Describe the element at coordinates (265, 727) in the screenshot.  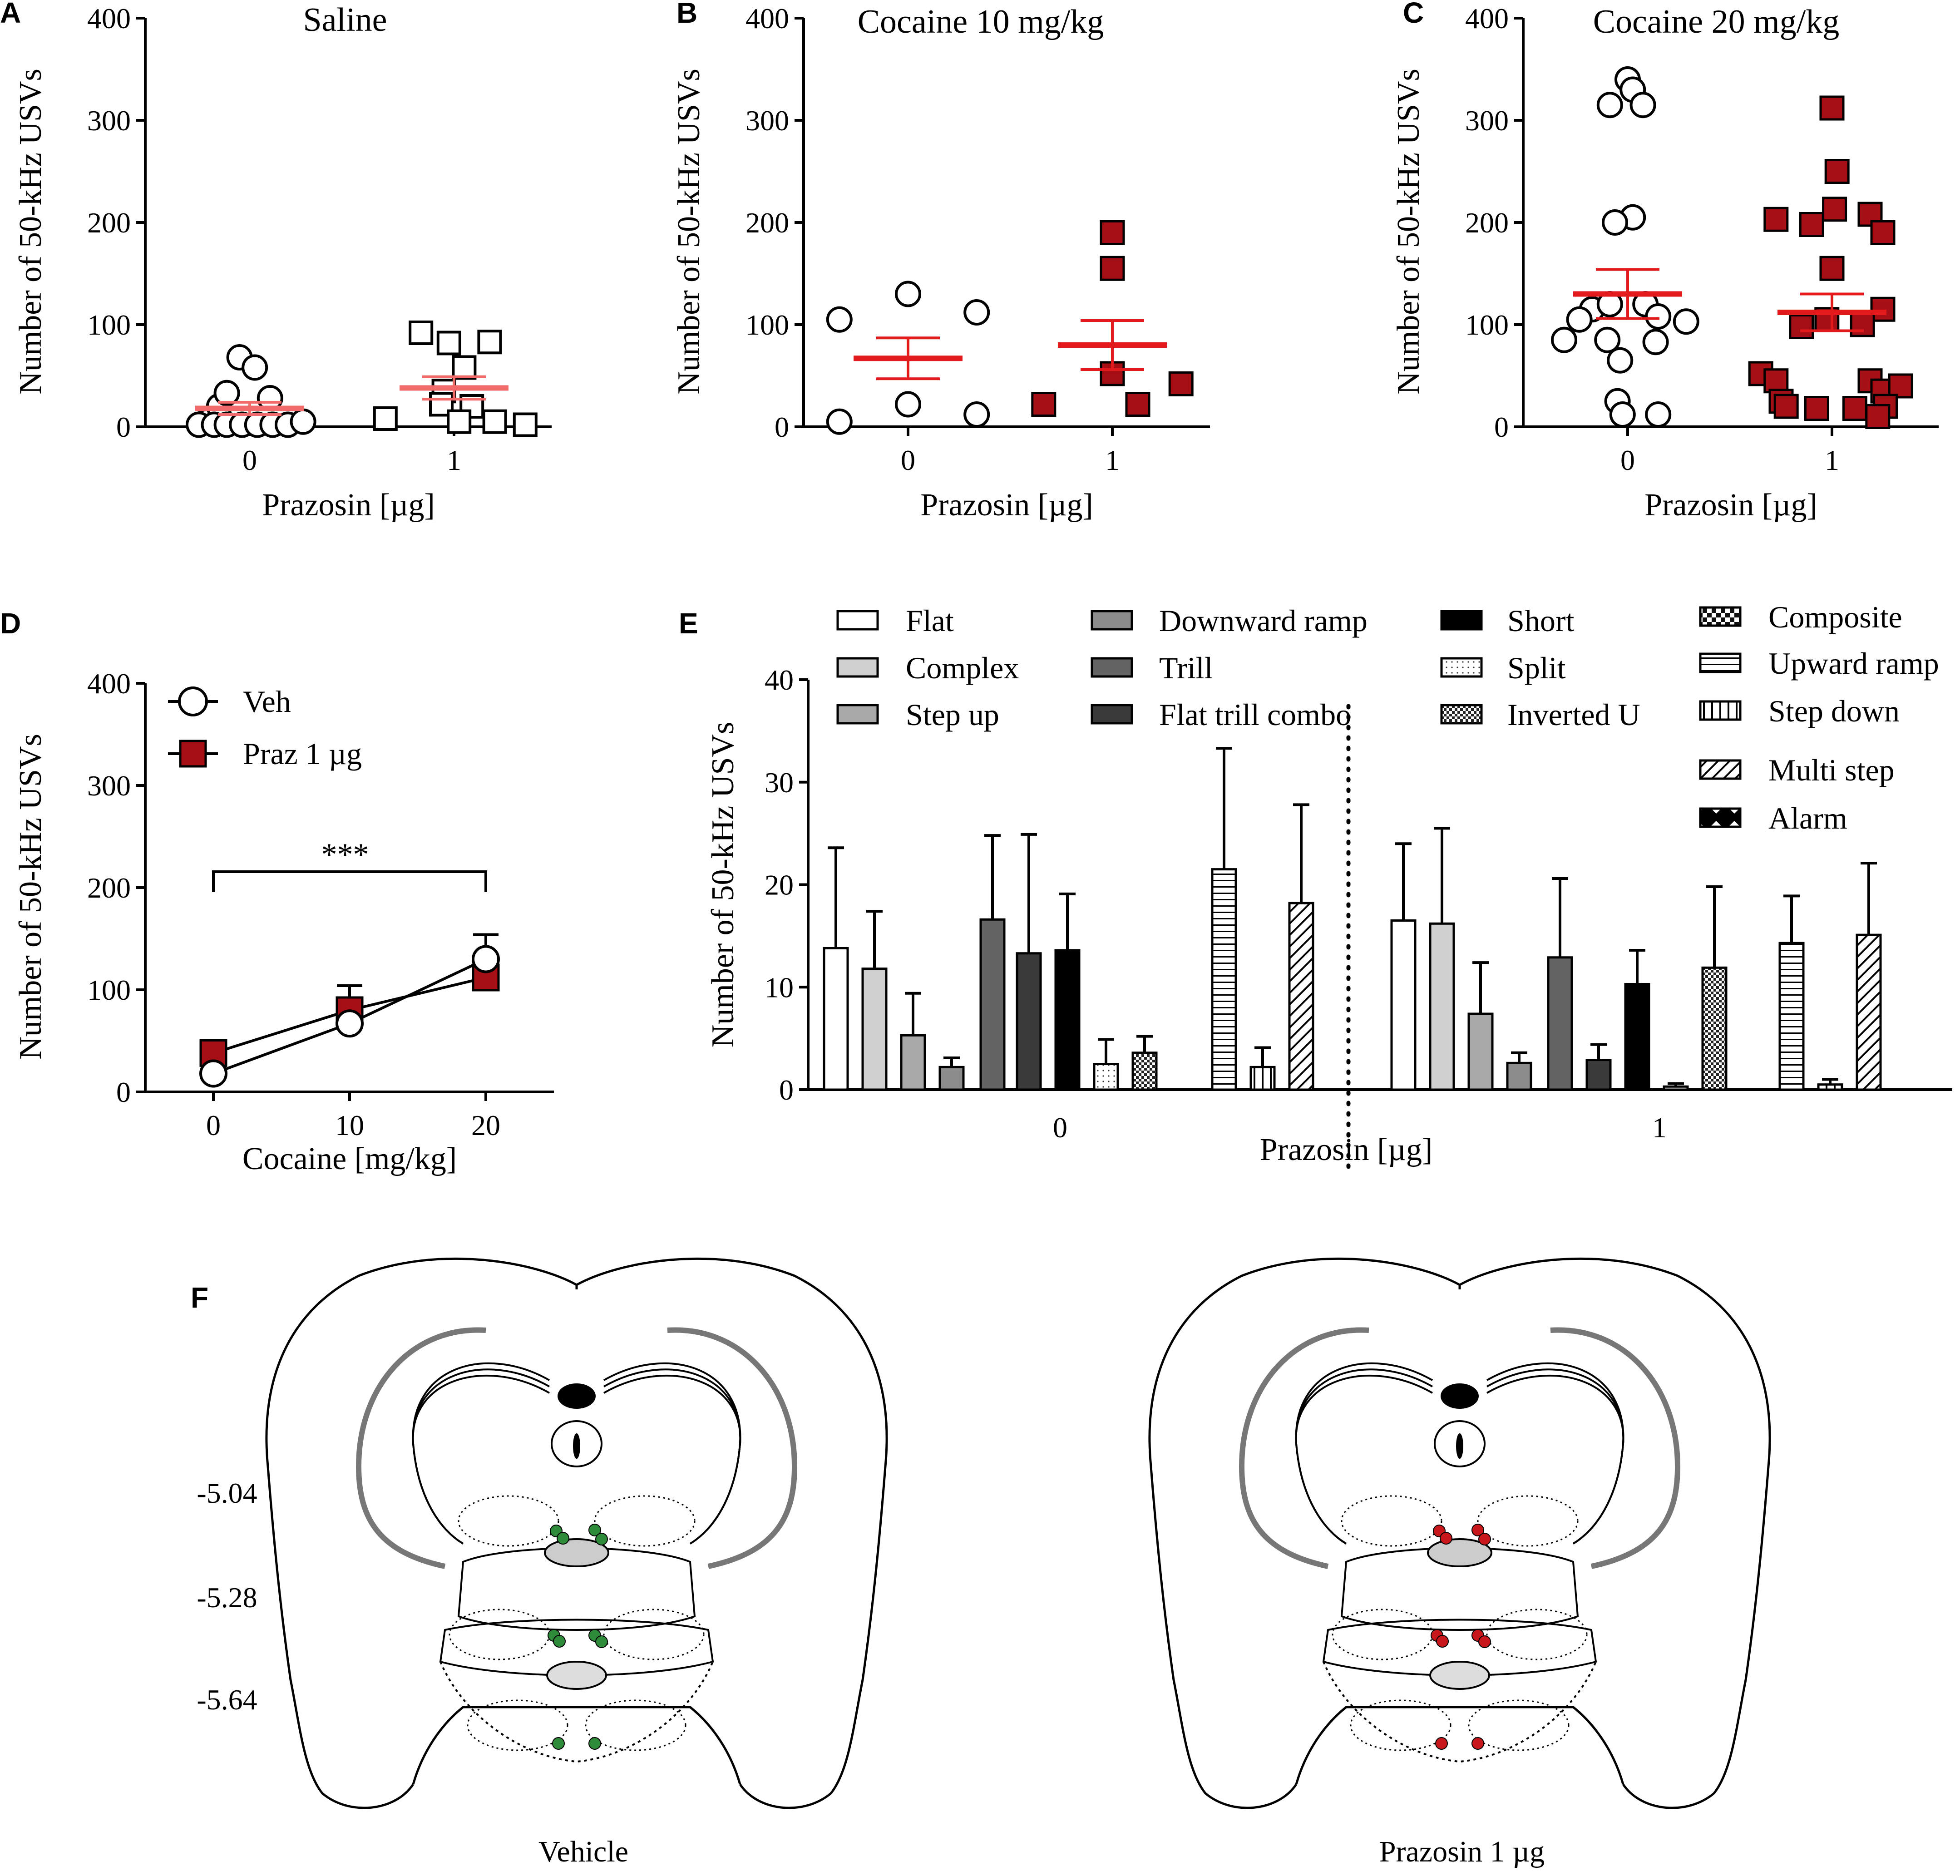
I see `legend: Veh Praz 1 µg` at that location.